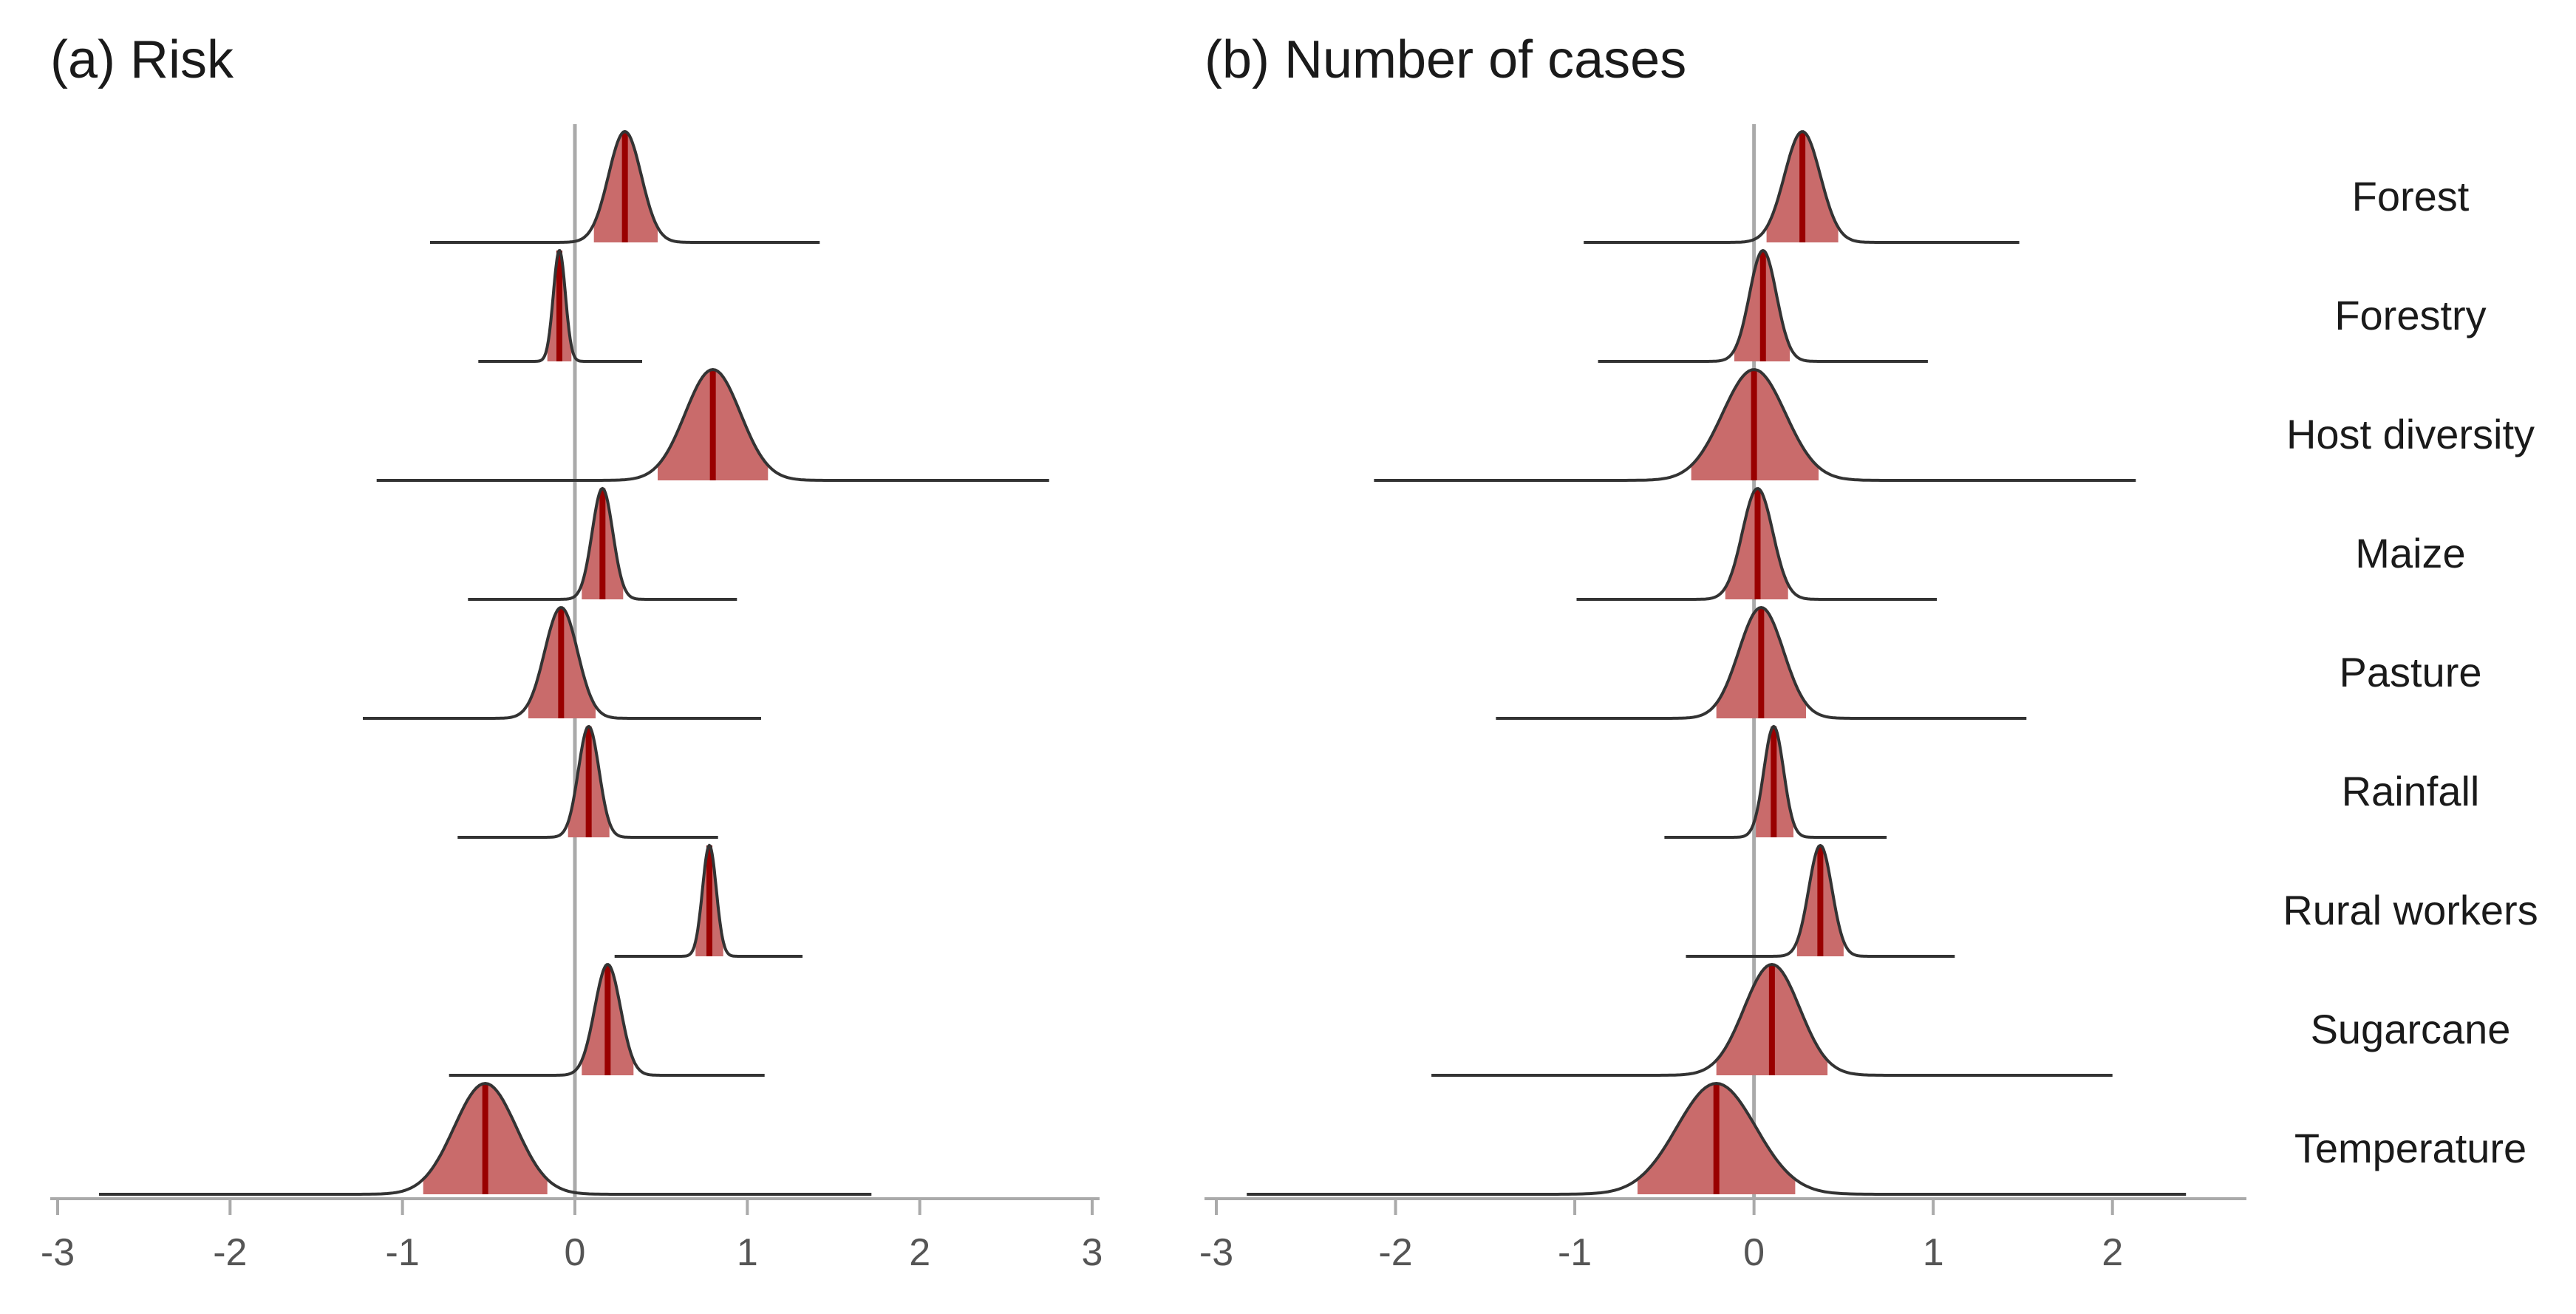 This screenshot has width=2576, height=1314. I want to click on row-label: Rainfall, so click(2411, 791).